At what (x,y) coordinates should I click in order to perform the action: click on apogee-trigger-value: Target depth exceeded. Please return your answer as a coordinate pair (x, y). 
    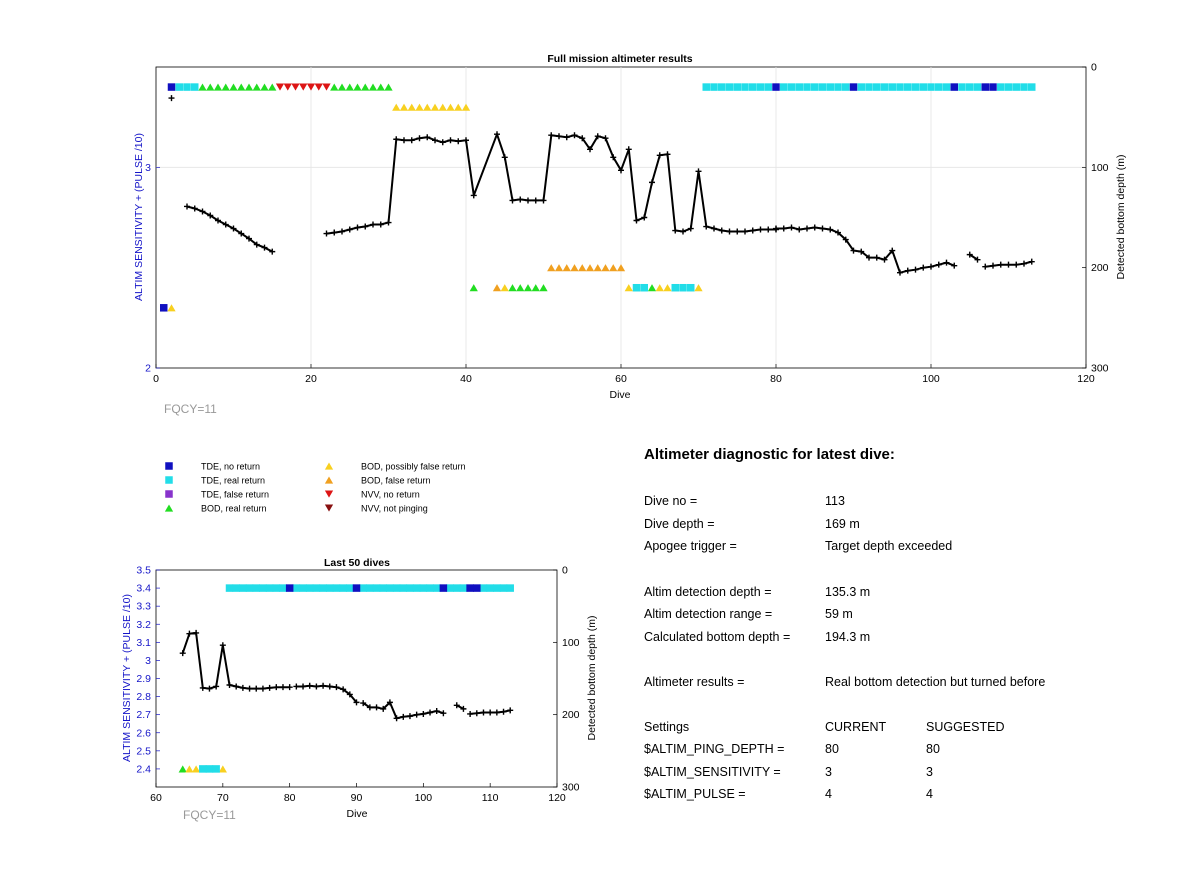
    Looking at the image, I should click on (889, 546).